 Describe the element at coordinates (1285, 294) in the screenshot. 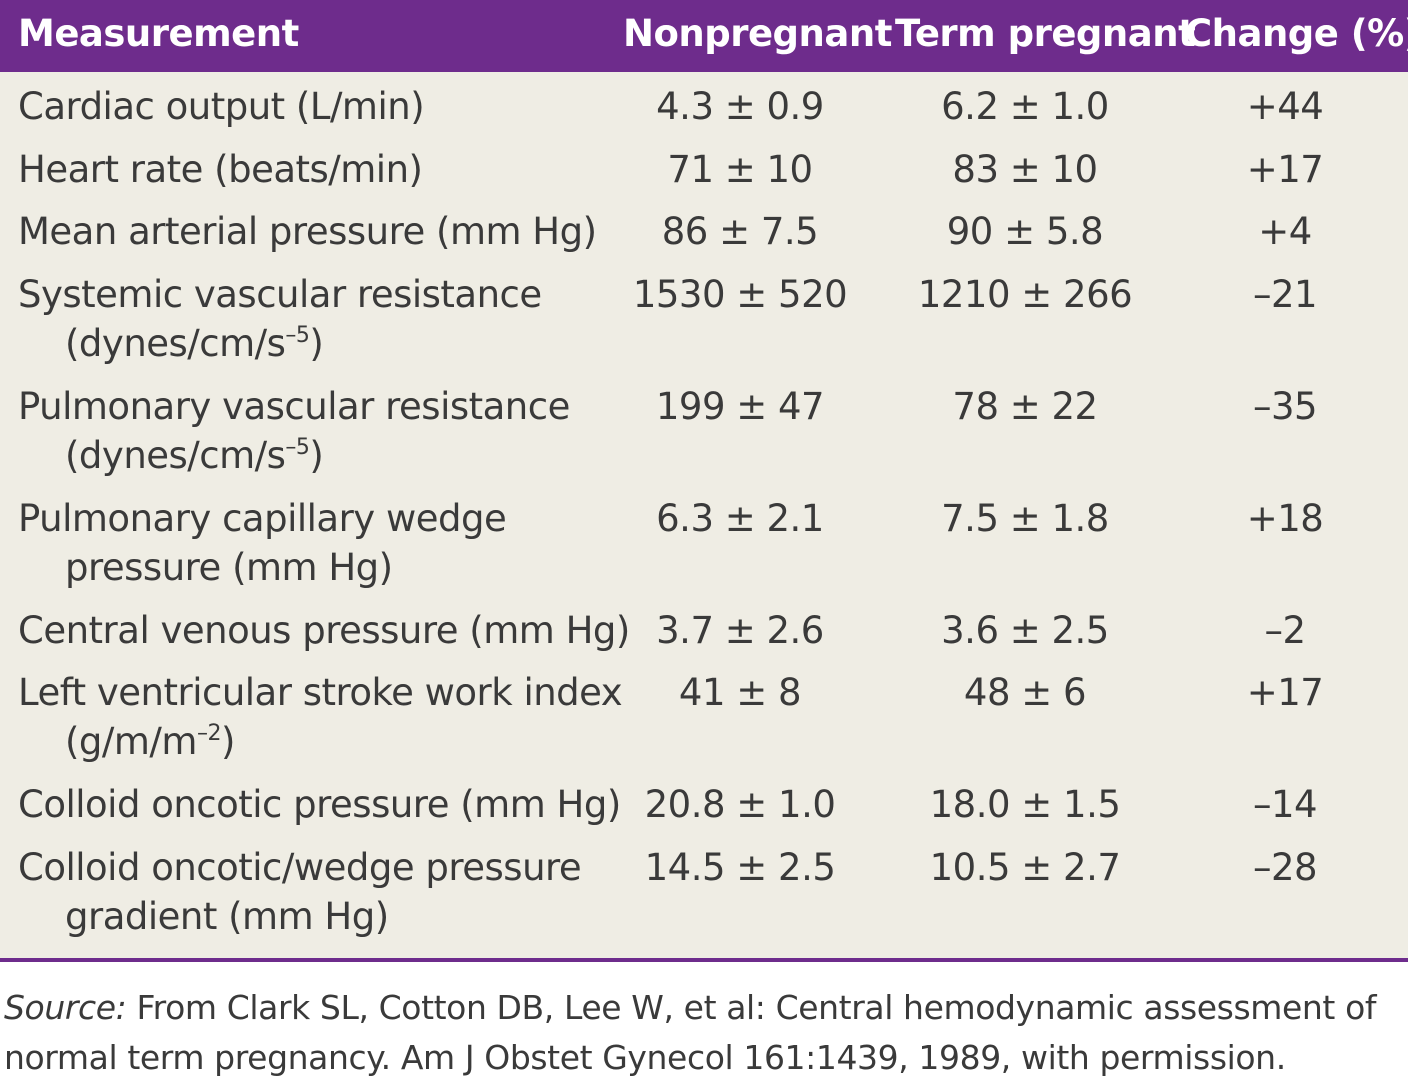

I see `change-value: –21` at that location.